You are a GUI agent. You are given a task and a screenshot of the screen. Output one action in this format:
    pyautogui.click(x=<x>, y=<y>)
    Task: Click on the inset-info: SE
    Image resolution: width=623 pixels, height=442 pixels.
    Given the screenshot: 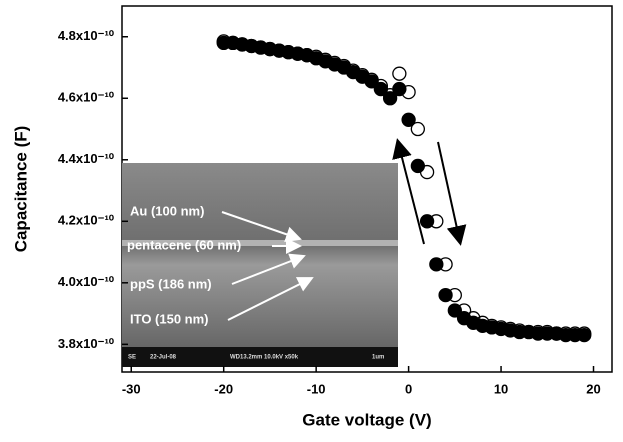 What is the action you would take?
    pyautogui.click(x=132, y=358)
    